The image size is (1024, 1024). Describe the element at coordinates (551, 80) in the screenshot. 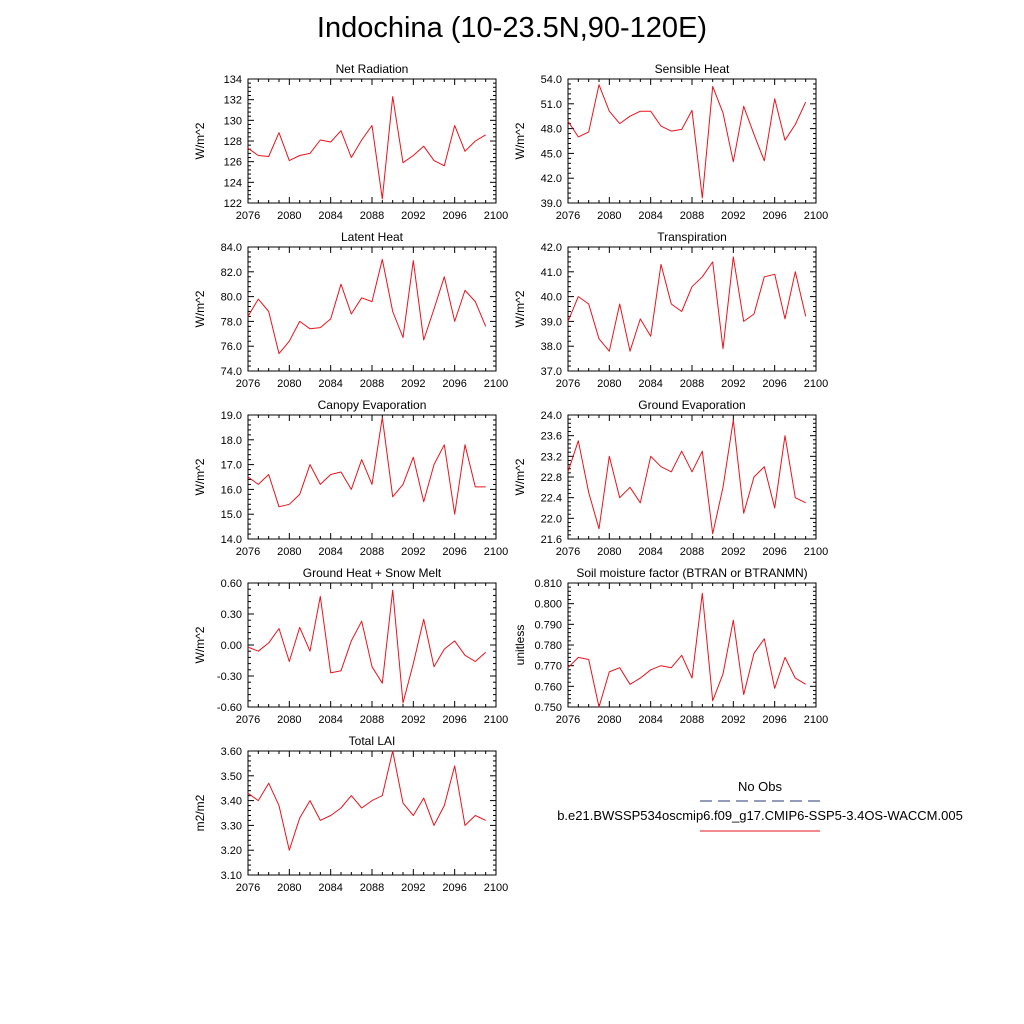

I see `y-tick-label: 54.0` at that location.